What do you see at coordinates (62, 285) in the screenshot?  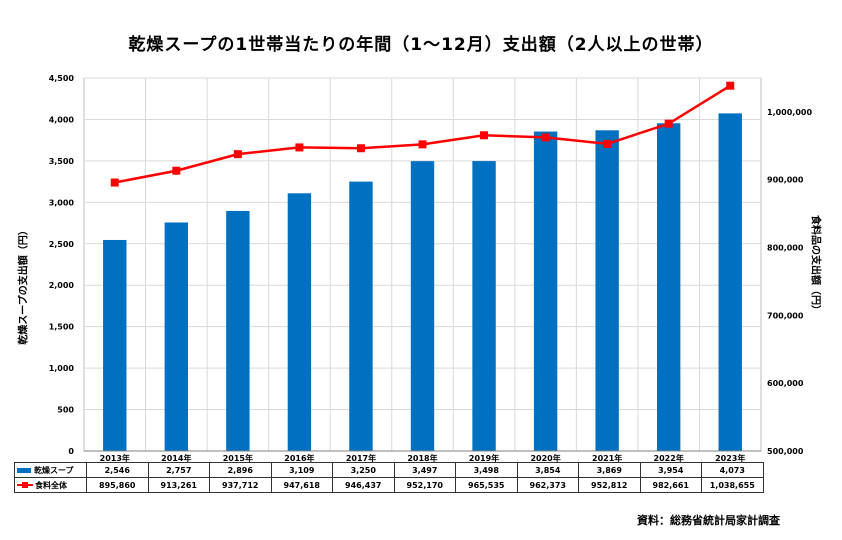 I see `y-tick-left: 2,000` at bounding box center [62, 285].